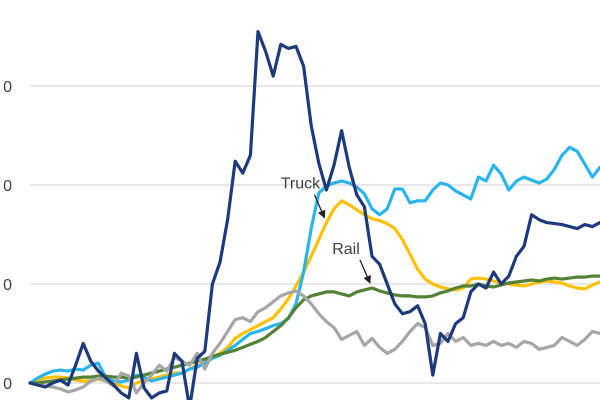  What do you see at coordinates (301, 184) in the screenshot?
I see `annotation-label: Truck` at bounding box center [301, 184].